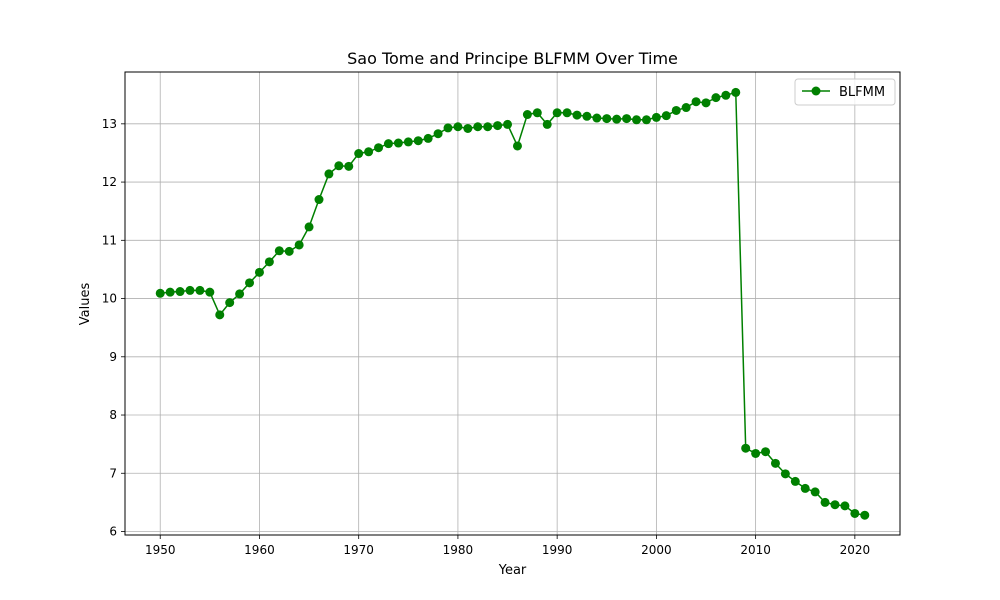  I want to click on x-tick-label: 1950, so click(160, 550).